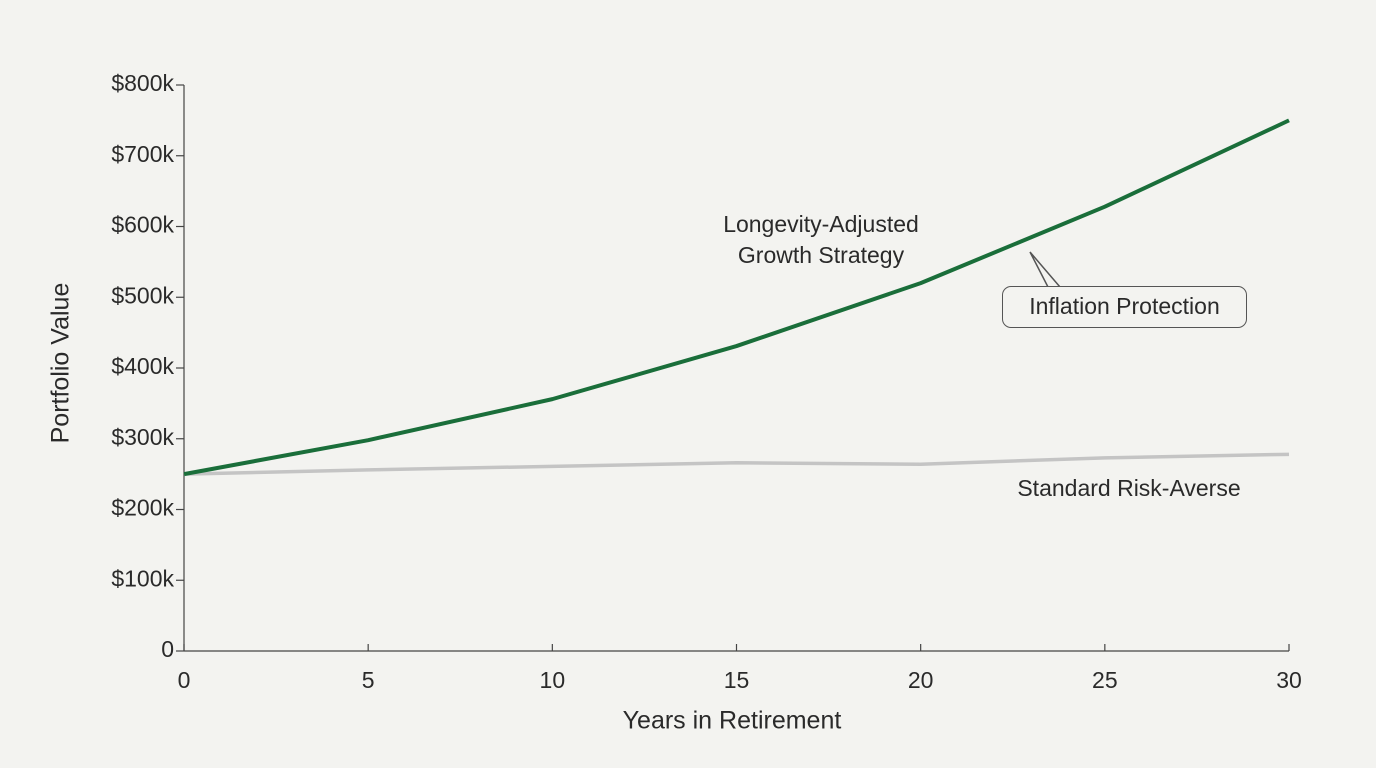  What do you see at coordinates (821, 239) in the screenshot?
I see `series-label: Longevity-Adjusted Growth Strategy` at bounding box center [821, 239].